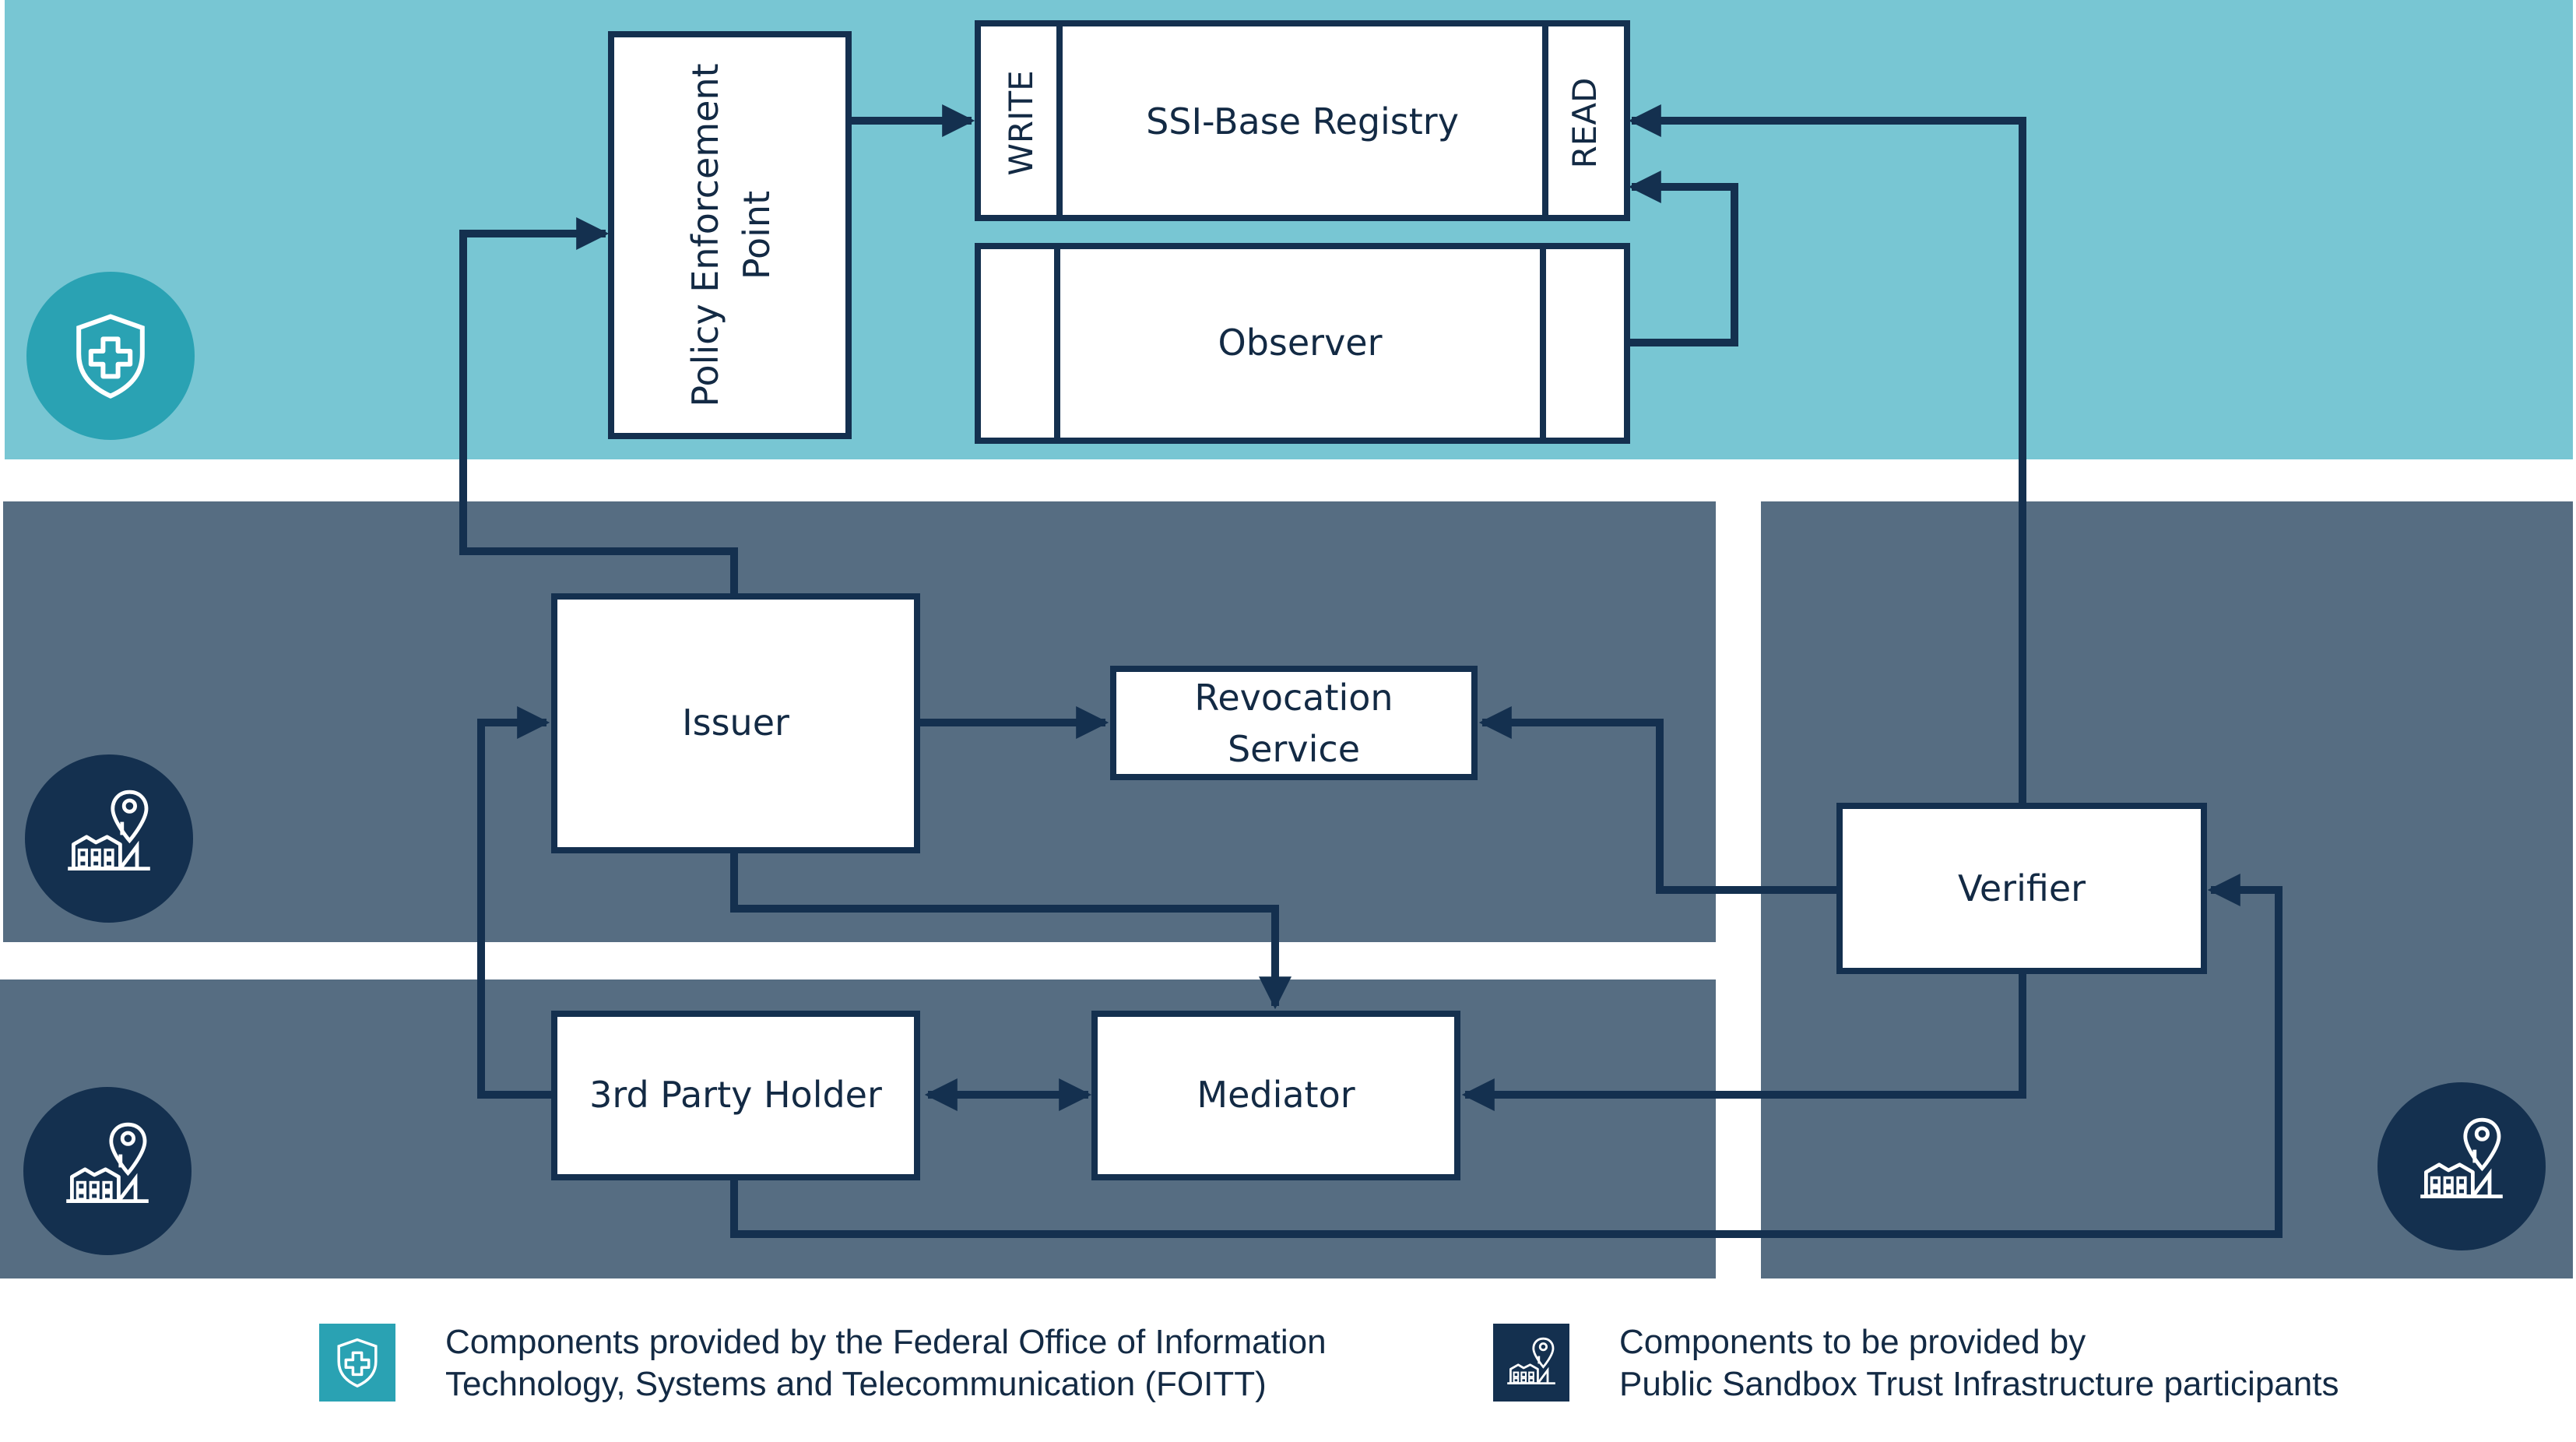 The height and width of the screenshot is (1442, 2576). What do you see at coordinates (705, 234) in the screenshot?
I see `pep-label-line1: Policy Enforcement` at bounding box center [705, 234].